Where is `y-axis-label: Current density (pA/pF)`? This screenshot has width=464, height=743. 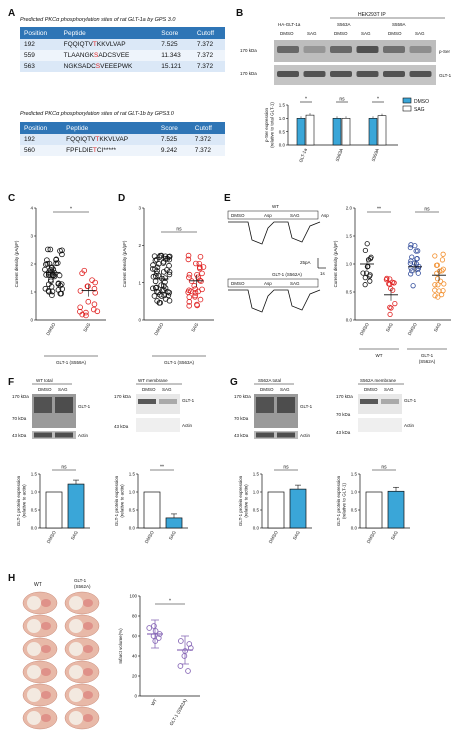
y-axis-label: Current density (pA/pF) is located at coordinates (16, 263).